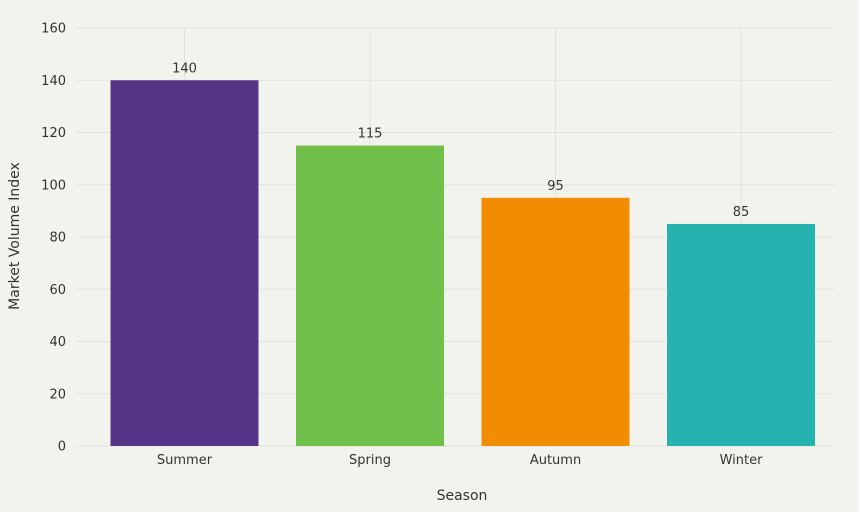 This screenshot has width=859, height=512. What do you see at coordinates (741, 334) in the screenshot?
I see `bar-winter` at bounding box center [741, 334].